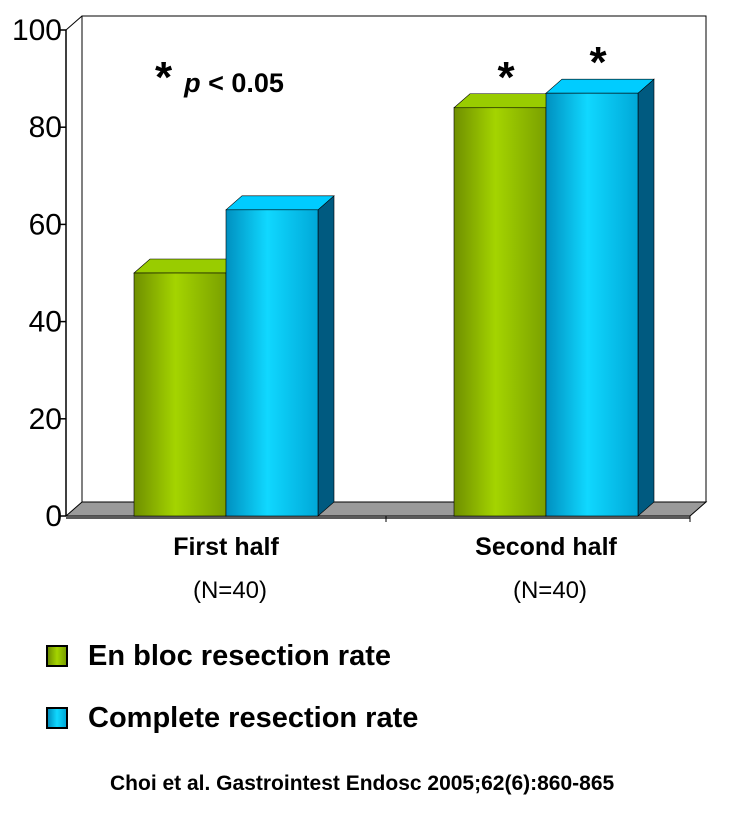 This screenshot has width=734, height=820. What do you see at coordinates (53, 516) in the screenshot?
I see `y-tick-label: 0` at bounding box center [53, 516].